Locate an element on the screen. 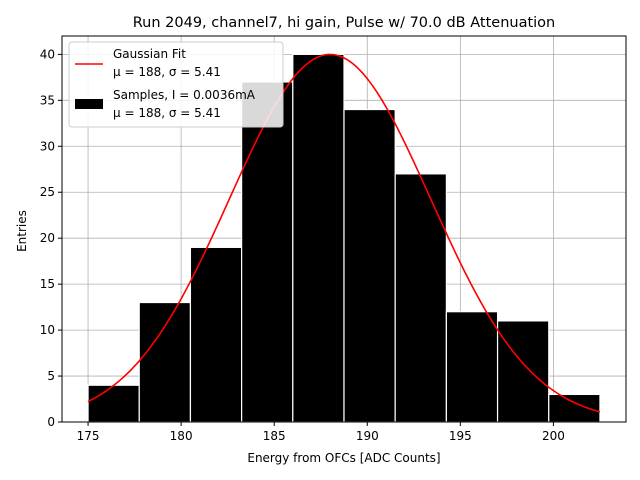 The image size is (640, 480). legend-samples-stats: μ = 188, σ = 5.41 is located at coordinates (167, 113).